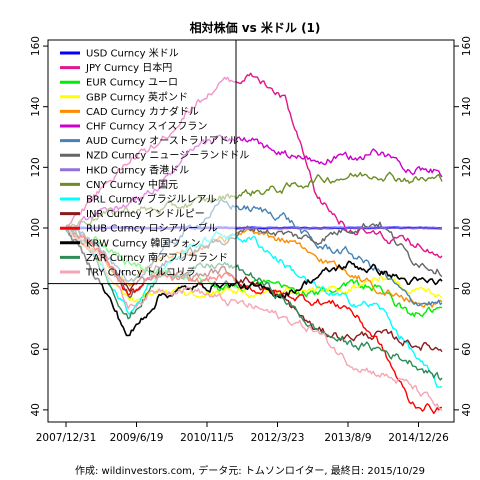 The height and width of the screenshot is (480, 480). Describe the element at coordinates (152, 228) in the screenshot. I see `legend-label: RUB Curncy ロシアルーブル` at that location.